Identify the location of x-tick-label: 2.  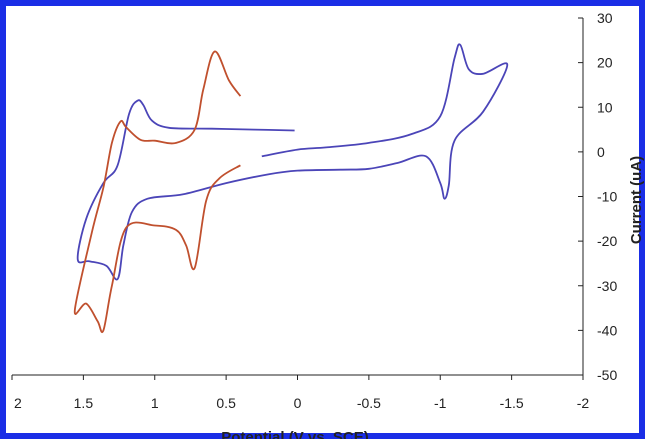
(18, 403).